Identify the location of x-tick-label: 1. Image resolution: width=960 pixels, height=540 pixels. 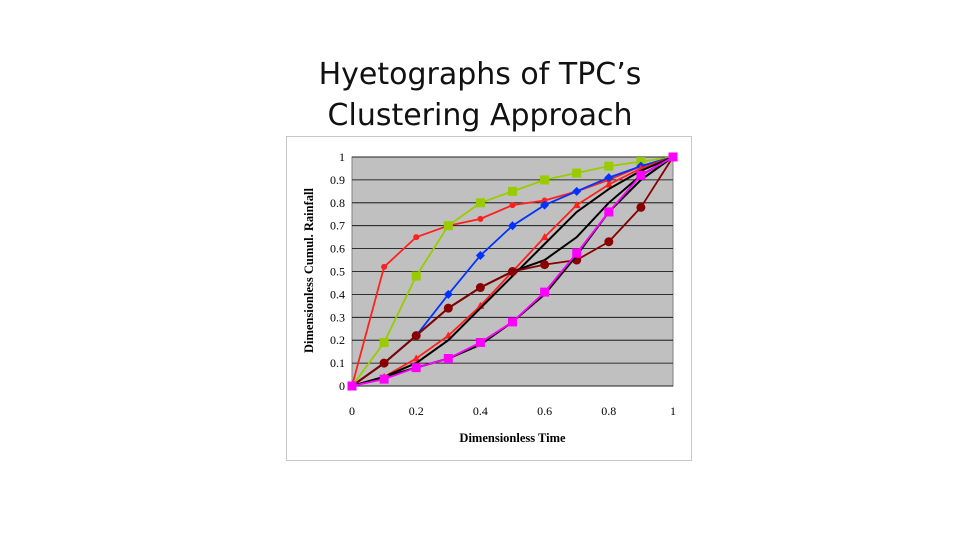
(673, 411).